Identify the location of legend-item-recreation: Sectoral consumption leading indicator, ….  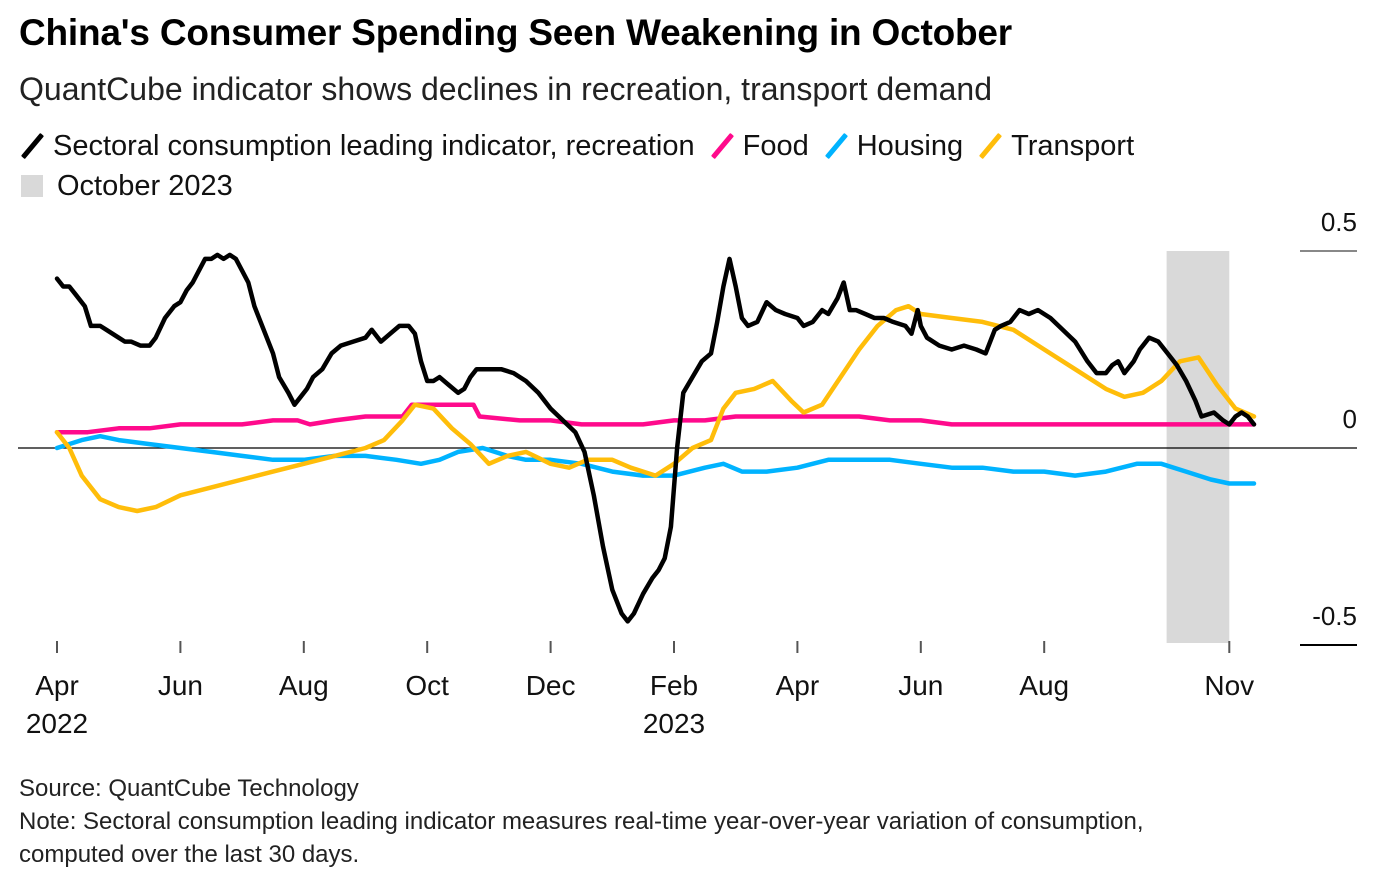
(357, 146).